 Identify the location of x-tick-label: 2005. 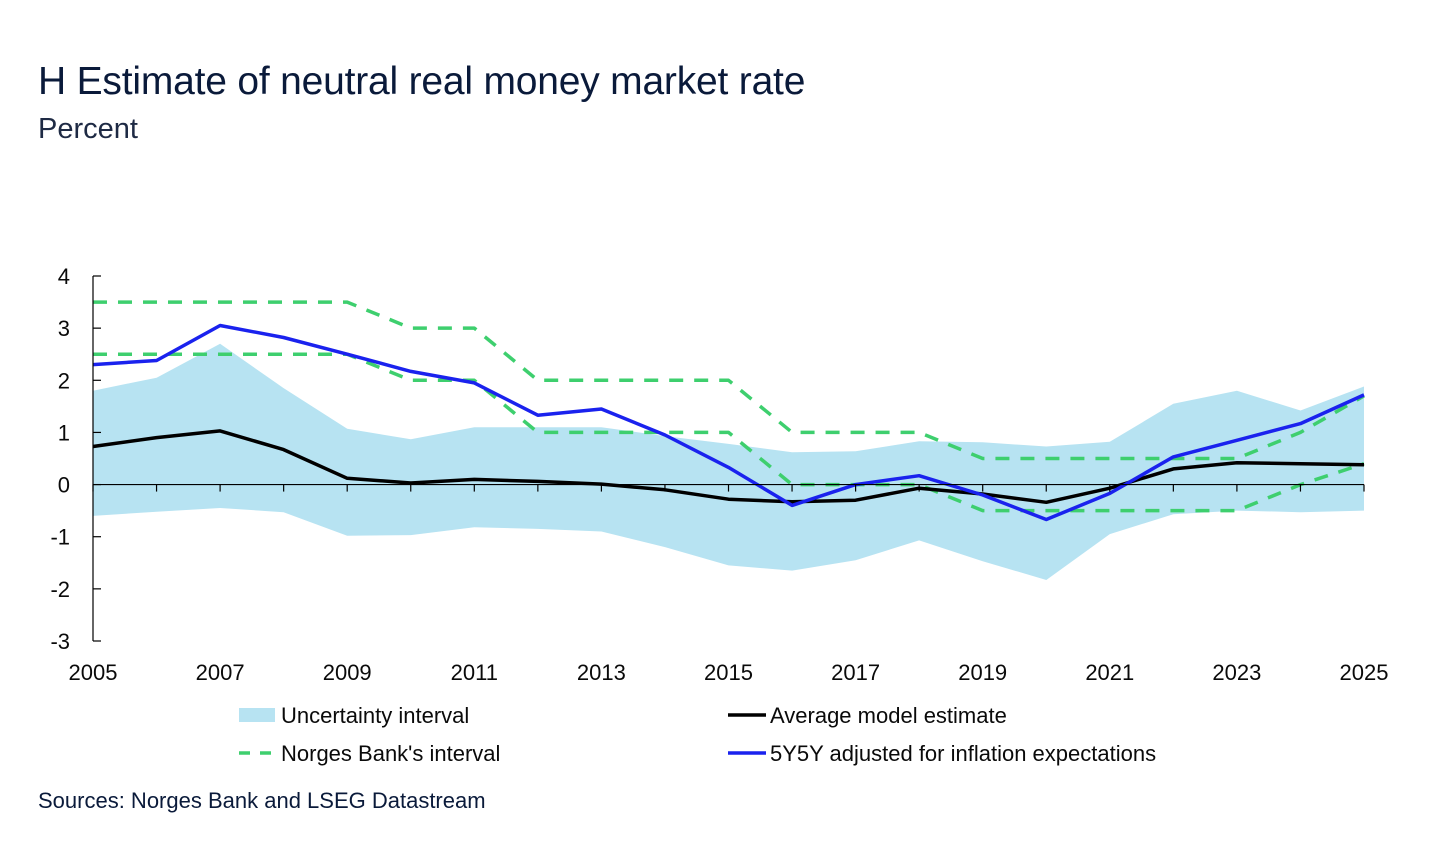
(93, 672).